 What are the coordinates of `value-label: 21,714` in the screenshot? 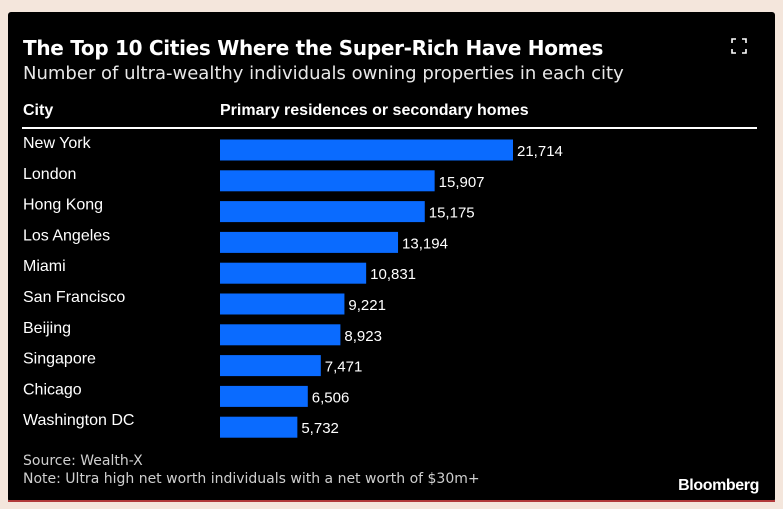 It's located at (540, 151).